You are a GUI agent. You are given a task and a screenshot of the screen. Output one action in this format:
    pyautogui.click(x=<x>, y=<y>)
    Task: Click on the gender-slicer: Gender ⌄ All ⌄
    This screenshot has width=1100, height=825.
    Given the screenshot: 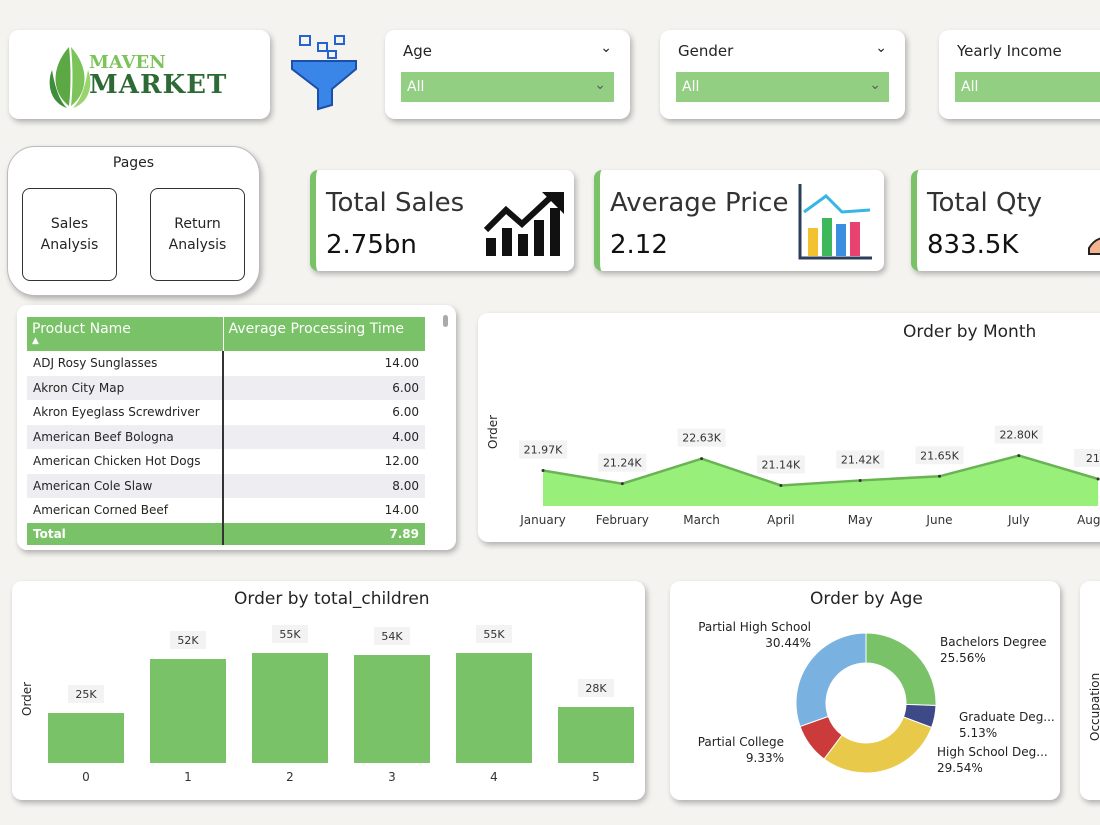 What is the action you would take?
    pyautogui.click(x=782, y=74)
    